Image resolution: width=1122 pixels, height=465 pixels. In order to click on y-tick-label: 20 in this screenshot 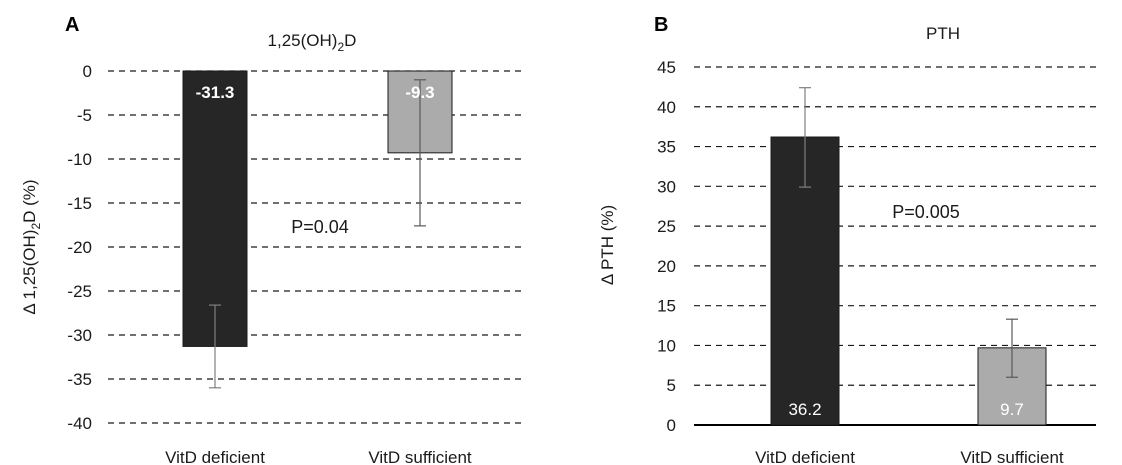, I will do `click(666, 266)`.